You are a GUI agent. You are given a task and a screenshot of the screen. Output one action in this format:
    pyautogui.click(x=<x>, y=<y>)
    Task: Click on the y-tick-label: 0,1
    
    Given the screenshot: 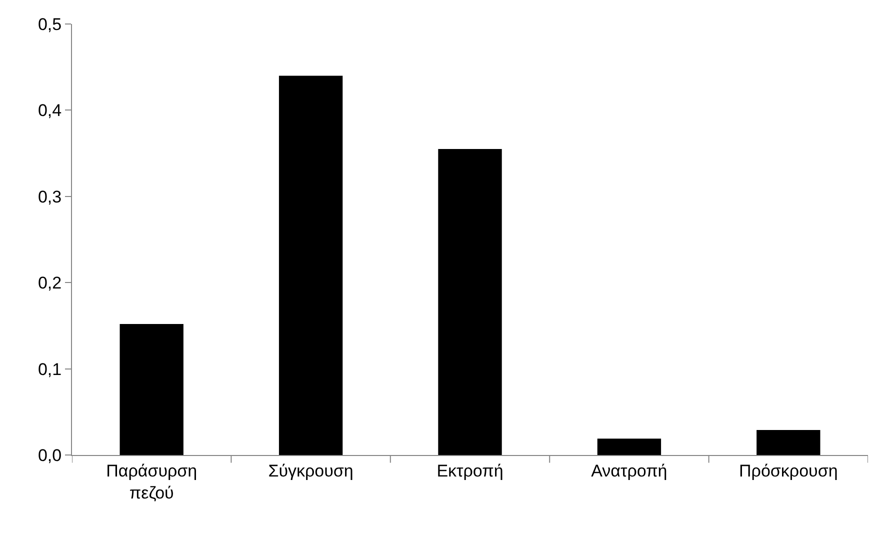 What is the action you would take?
    pyautogui.click(x=50, y=369)
    